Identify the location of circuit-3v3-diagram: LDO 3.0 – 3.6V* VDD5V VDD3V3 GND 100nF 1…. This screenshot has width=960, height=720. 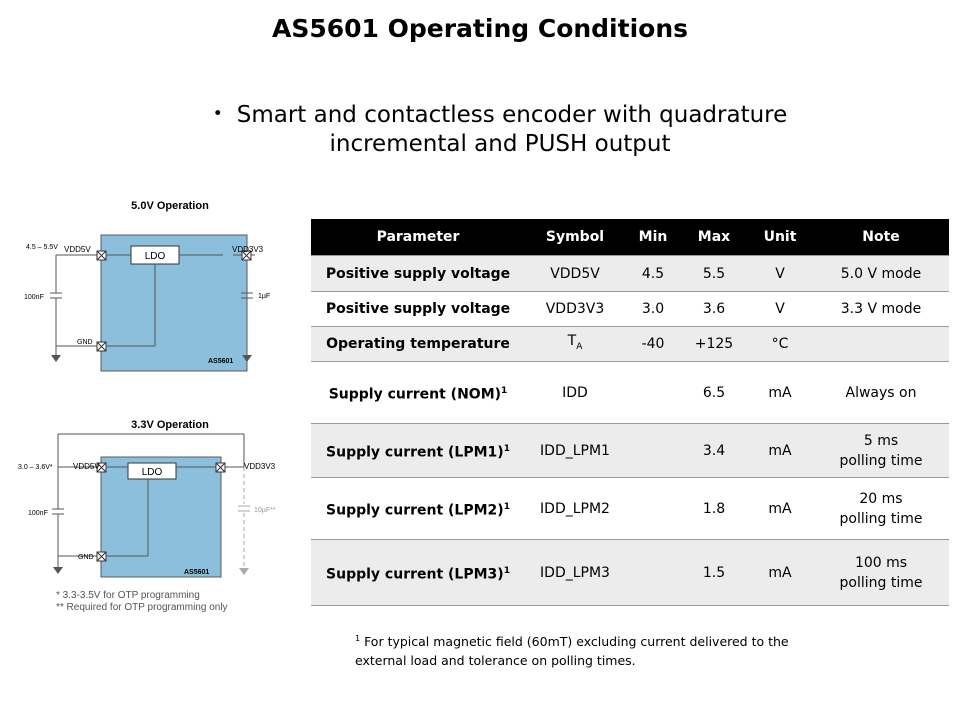
(147, 505).